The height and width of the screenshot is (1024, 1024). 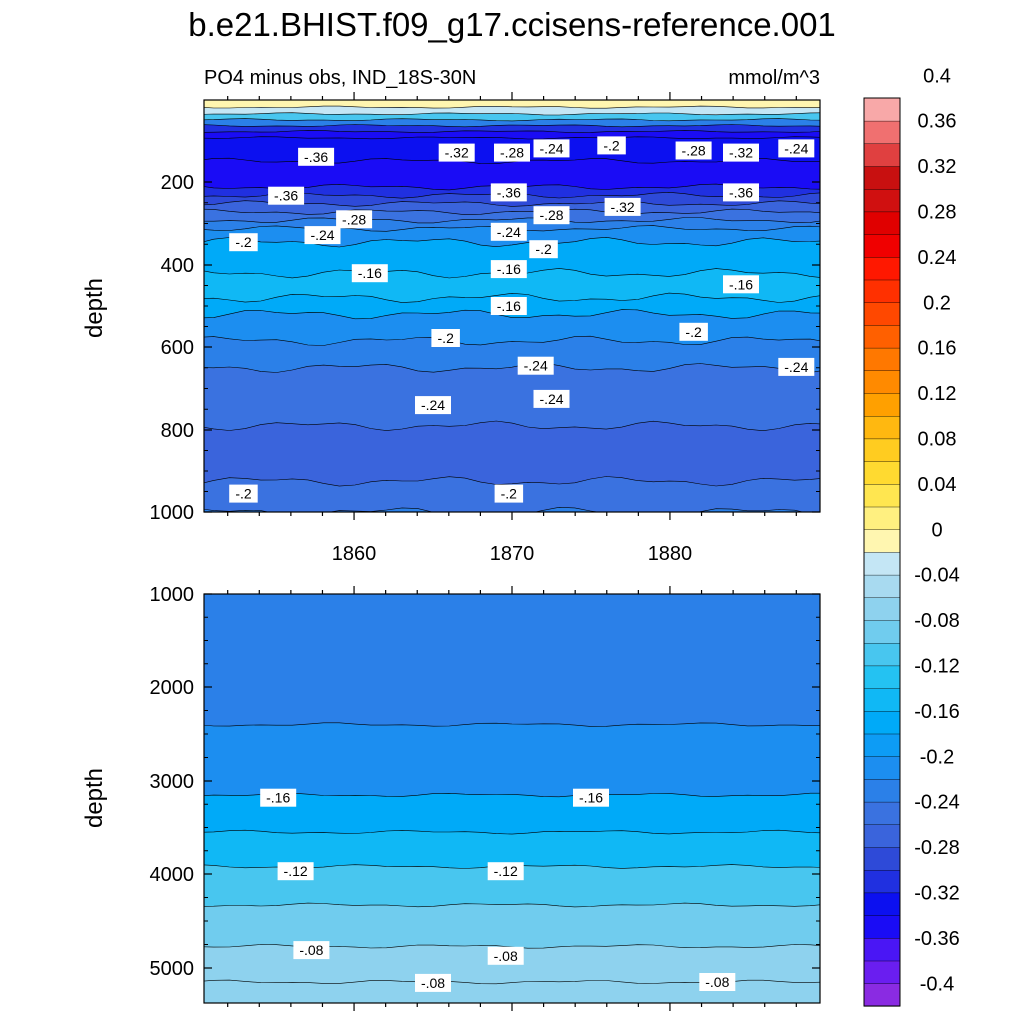 I want to click on contour-band, so click(x=512, y=104).